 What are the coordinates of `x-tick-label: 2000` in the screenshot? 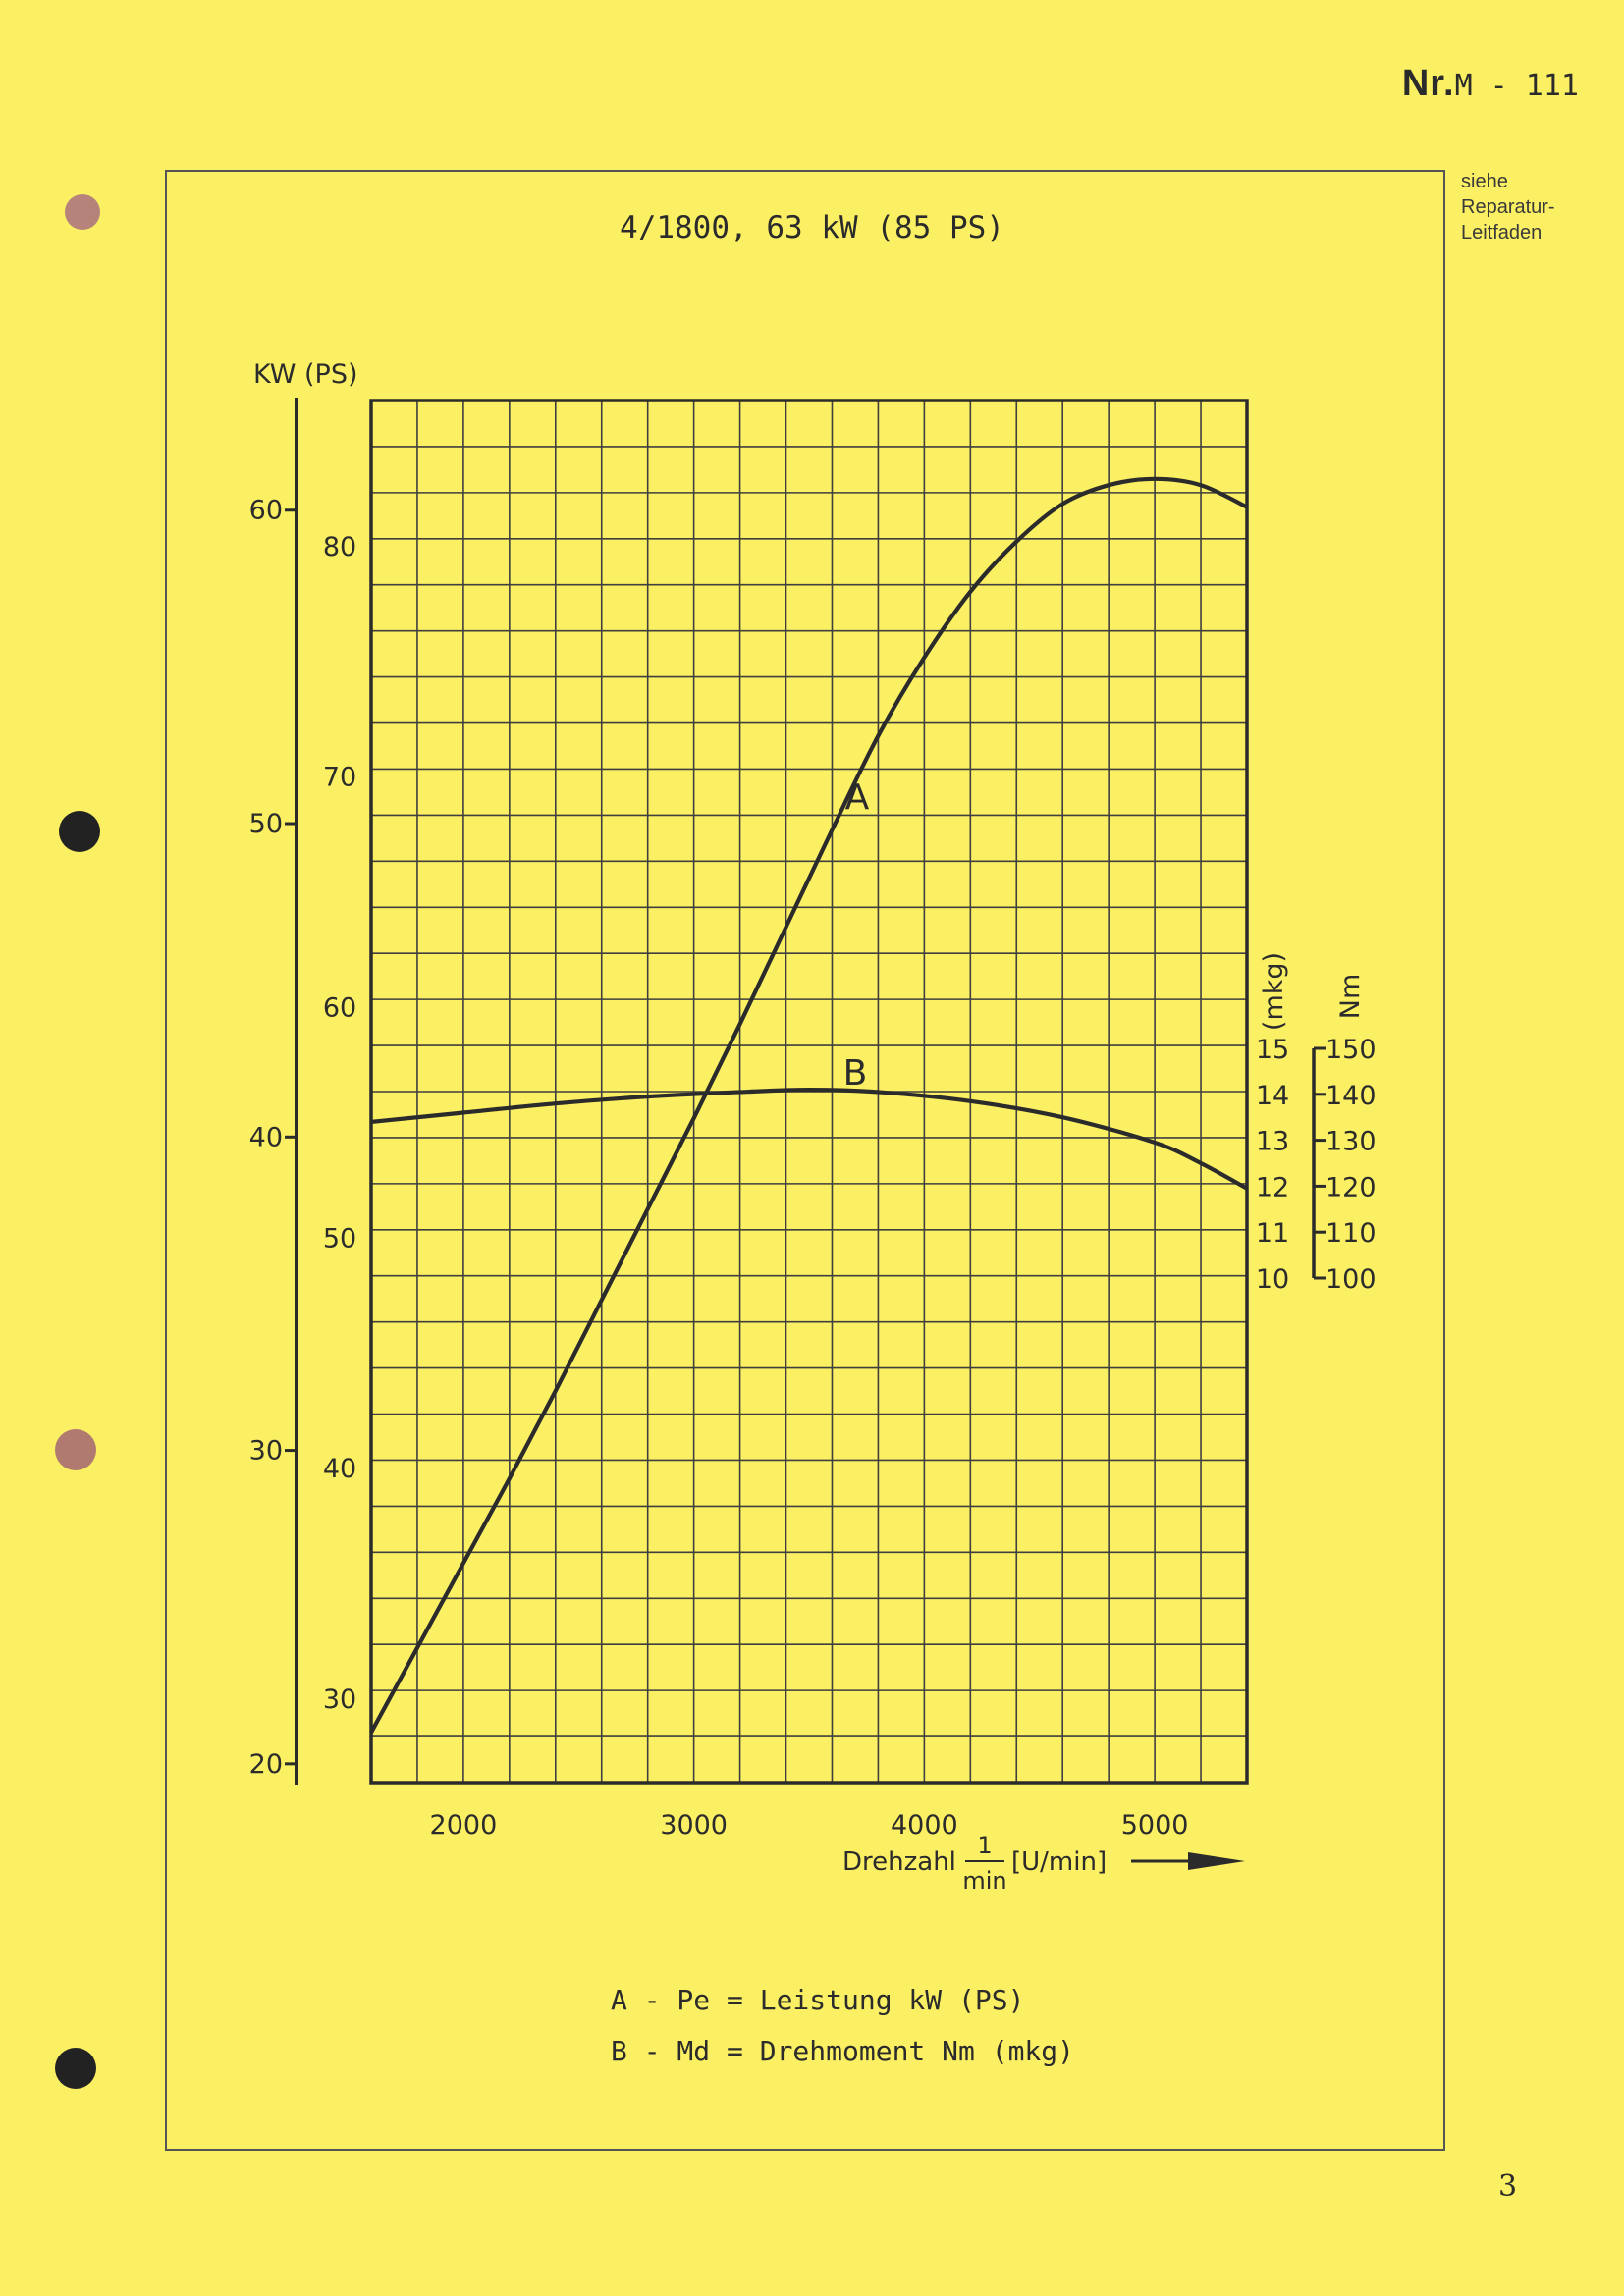 It's located at (464, 1826).